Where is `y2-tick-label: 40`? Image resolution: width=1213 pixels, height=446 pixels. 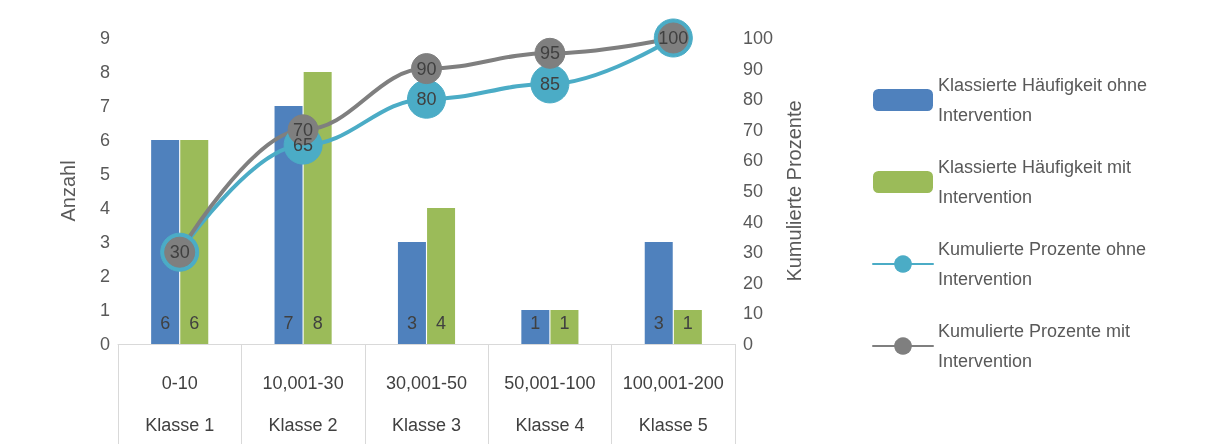
y2-tick-label: 40 is located at coordinates (753, 221).